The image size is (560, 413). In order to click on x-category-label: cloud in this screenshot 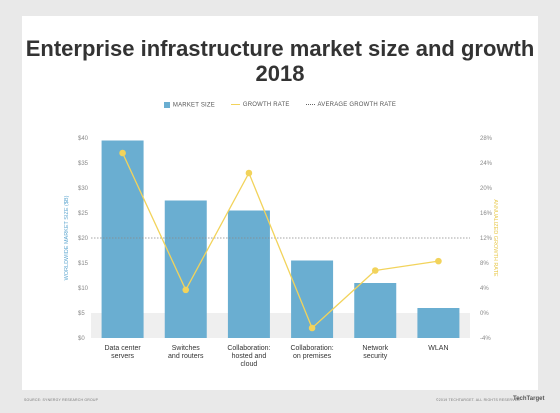, I will do `click(249, 364)`.